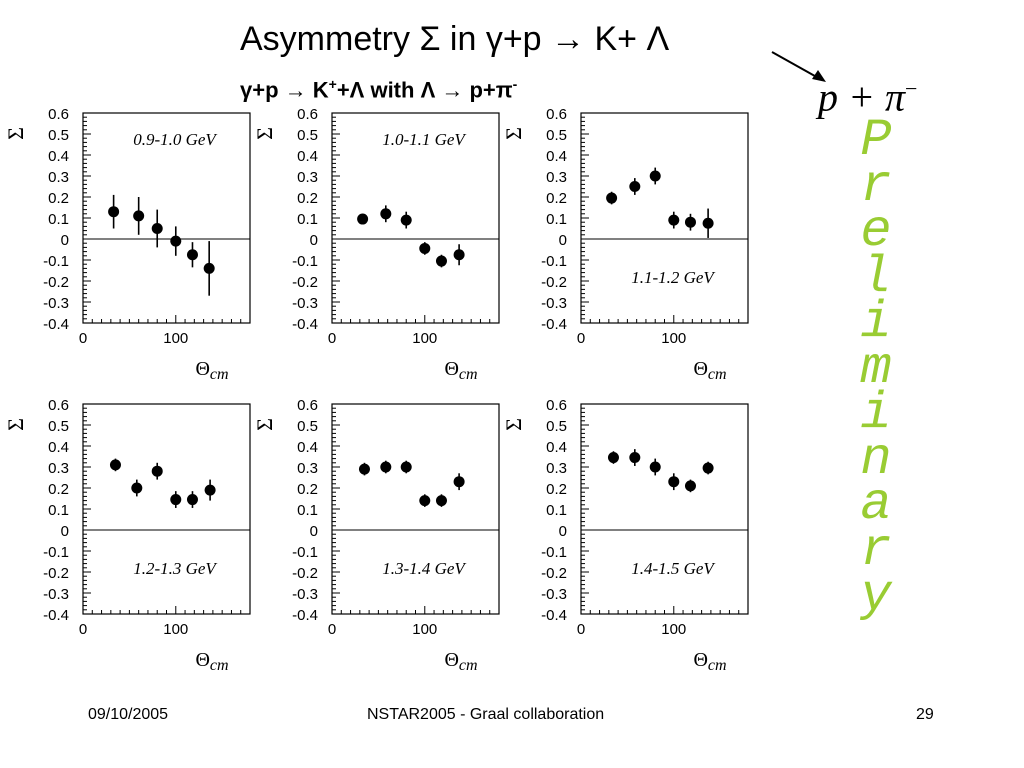  Describe the element at coordinates (424, 568) in the screenshot. I see `panel-label: 1.3-1.4 GeV` at that location.